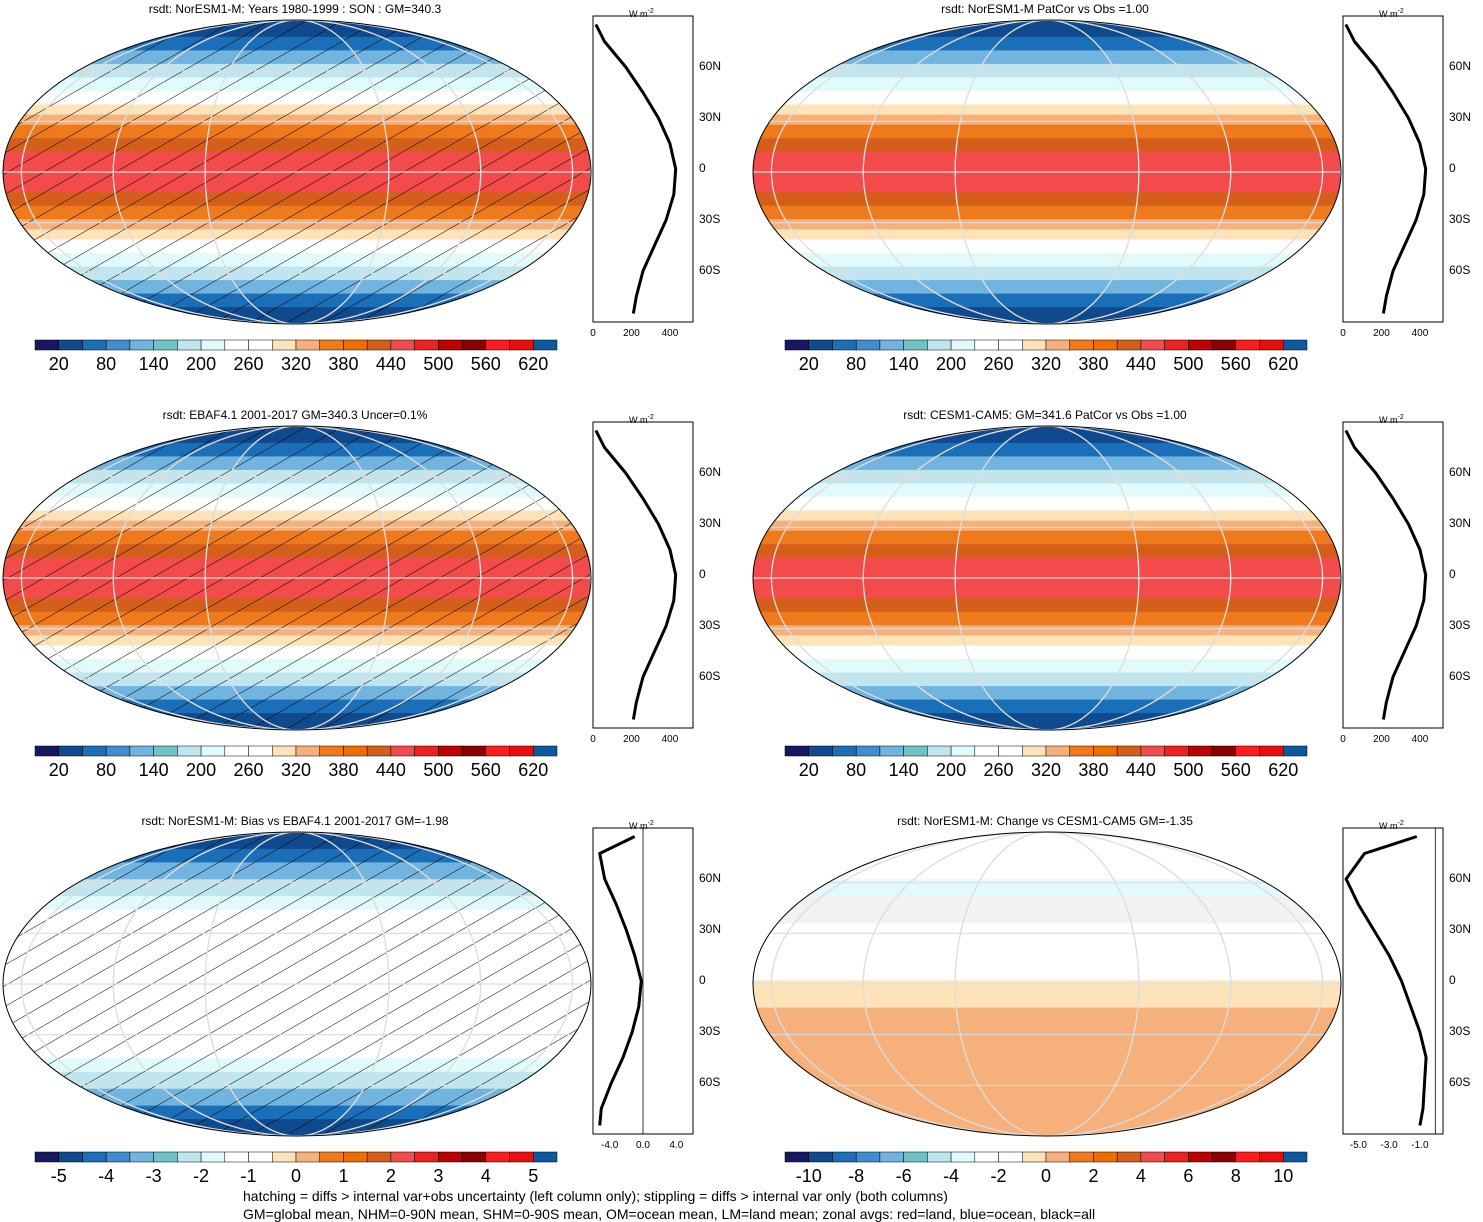 The image size is (1483, 1222). I want to click on zonal-x-tick-label: 400, so click(1420, 739).